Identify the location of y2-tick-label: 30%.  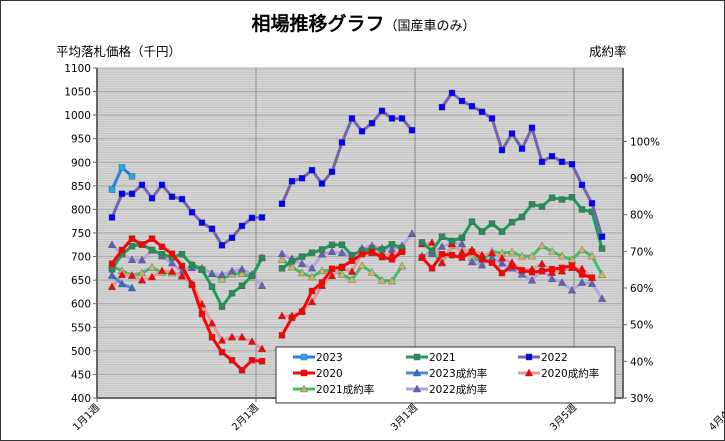
(641, 399).